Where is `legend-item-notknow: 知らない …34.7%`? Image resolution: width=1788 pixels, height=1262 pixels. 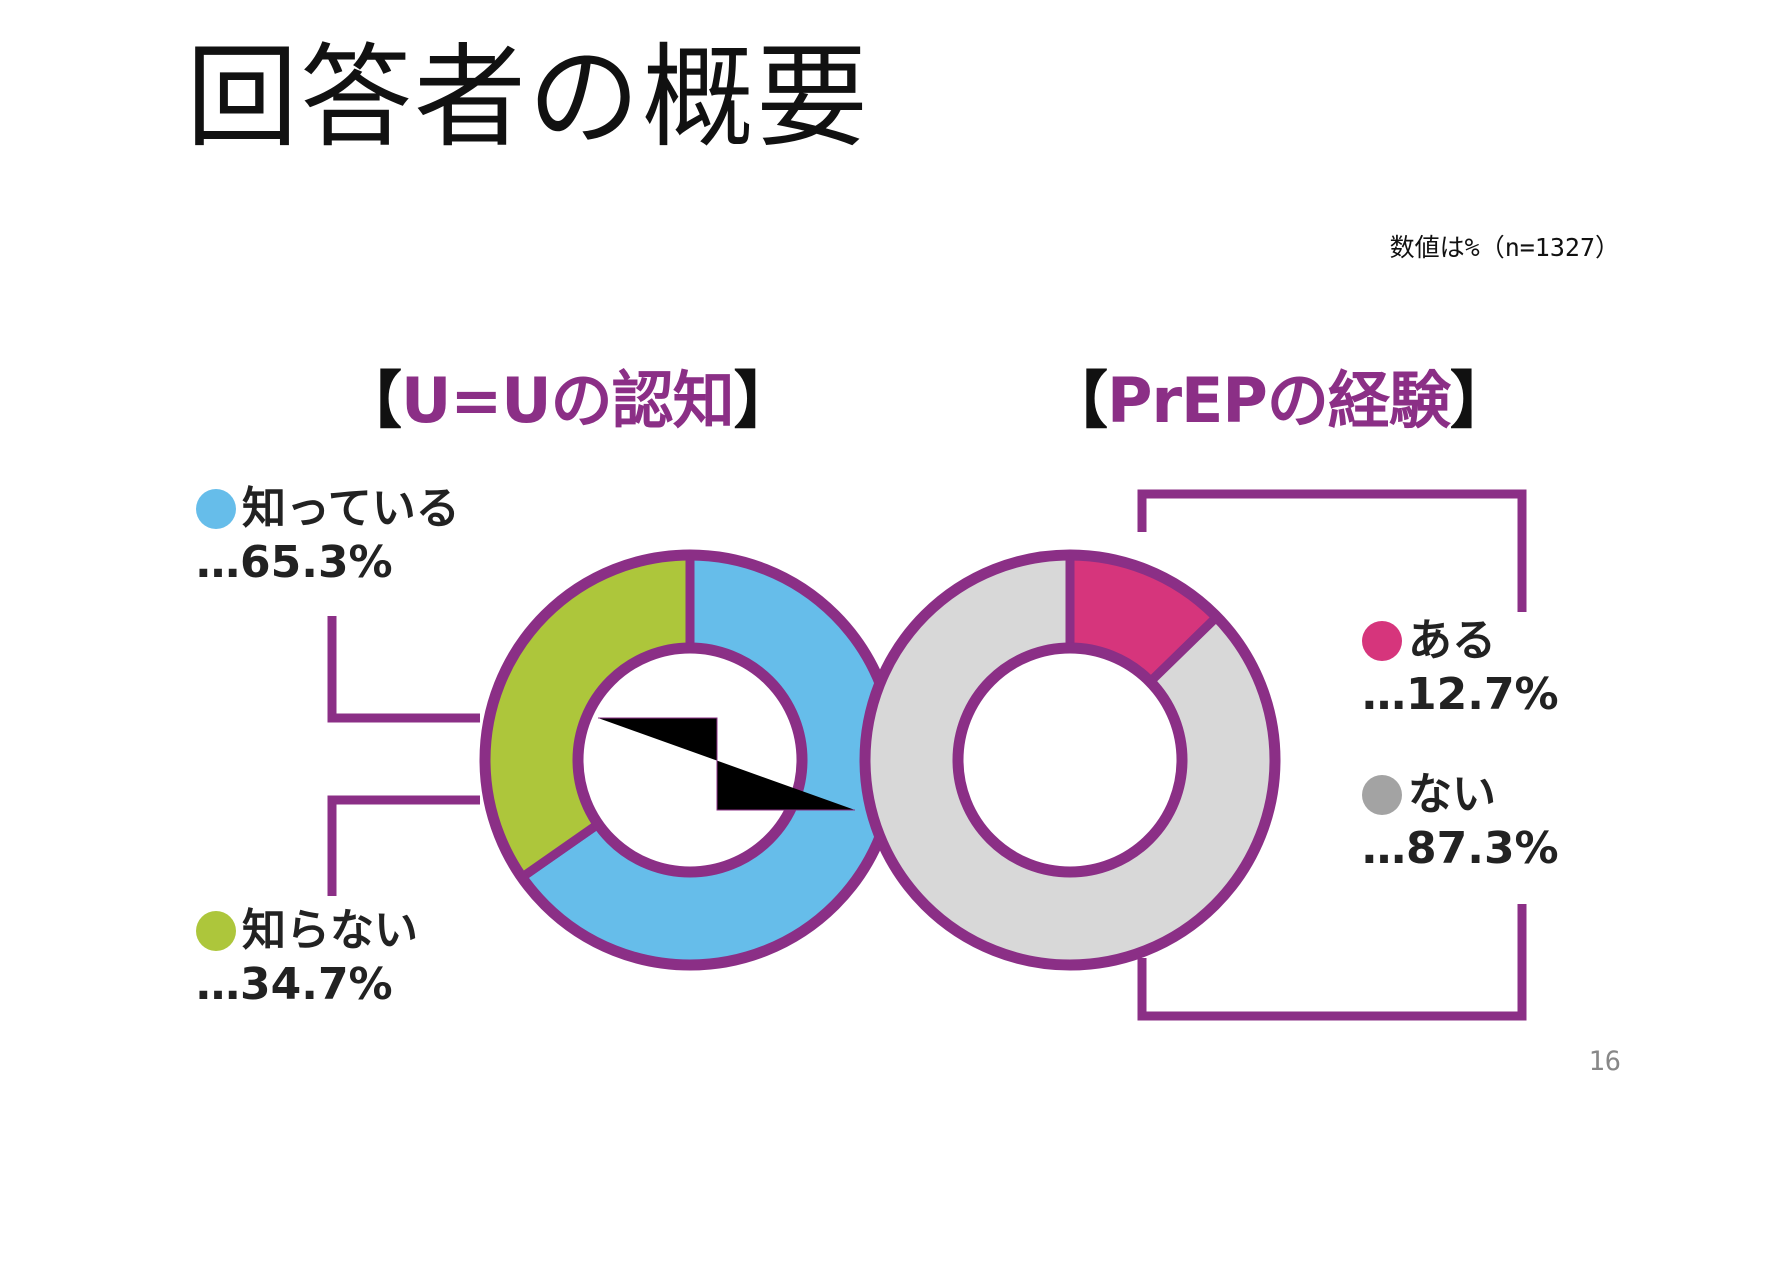
legend-item-notknow: 知らない …34.7% is located at coordinates (307, 958).